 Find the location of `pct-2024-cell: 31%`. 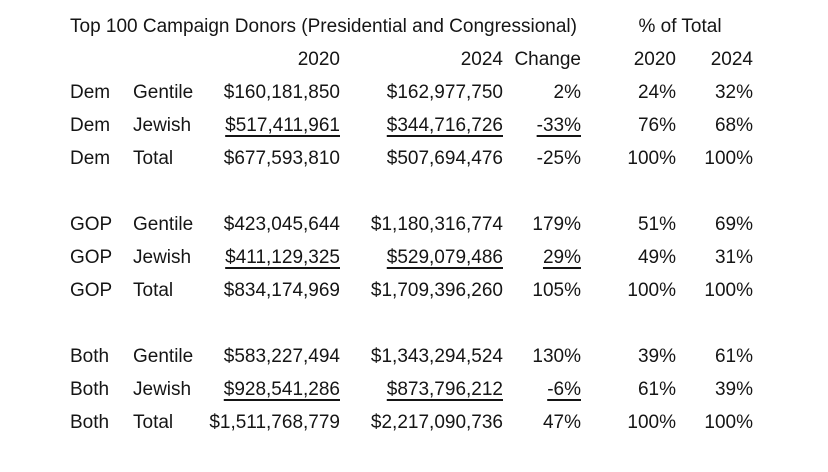

pct-2024-cell: 31% is located at coordinates (733, 257).